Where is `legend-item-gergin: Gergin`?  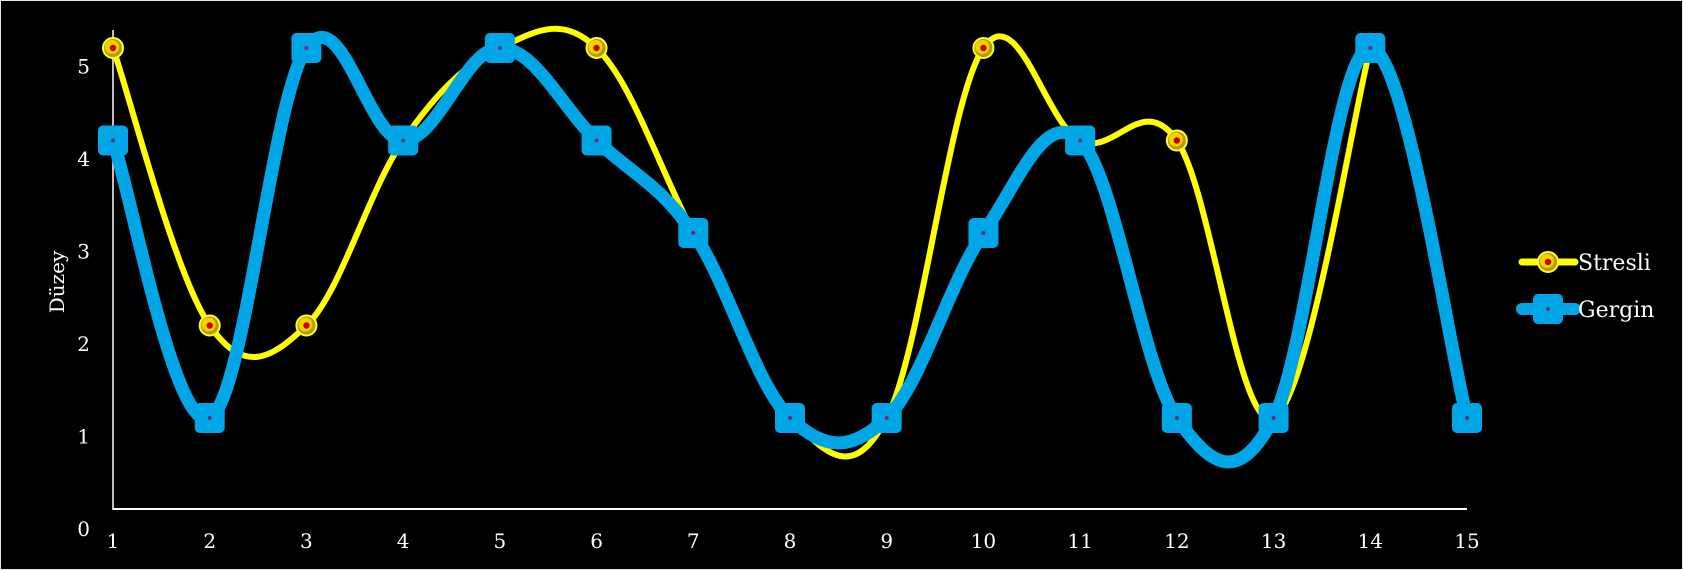 legend-item-gergin: Gergin is located at coordinates (1585, 309).